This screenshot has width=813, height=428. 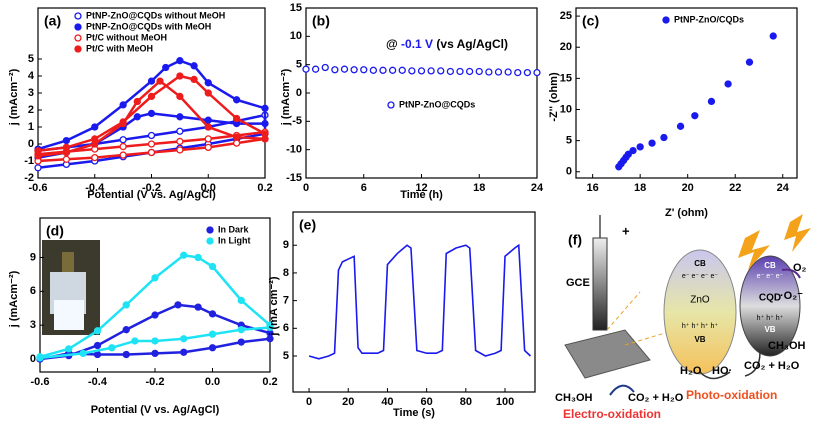 What do you see at coordinates (55, 231) in the screenshot?
I see `panel-label: (d)` at bounding box center [55, 231].